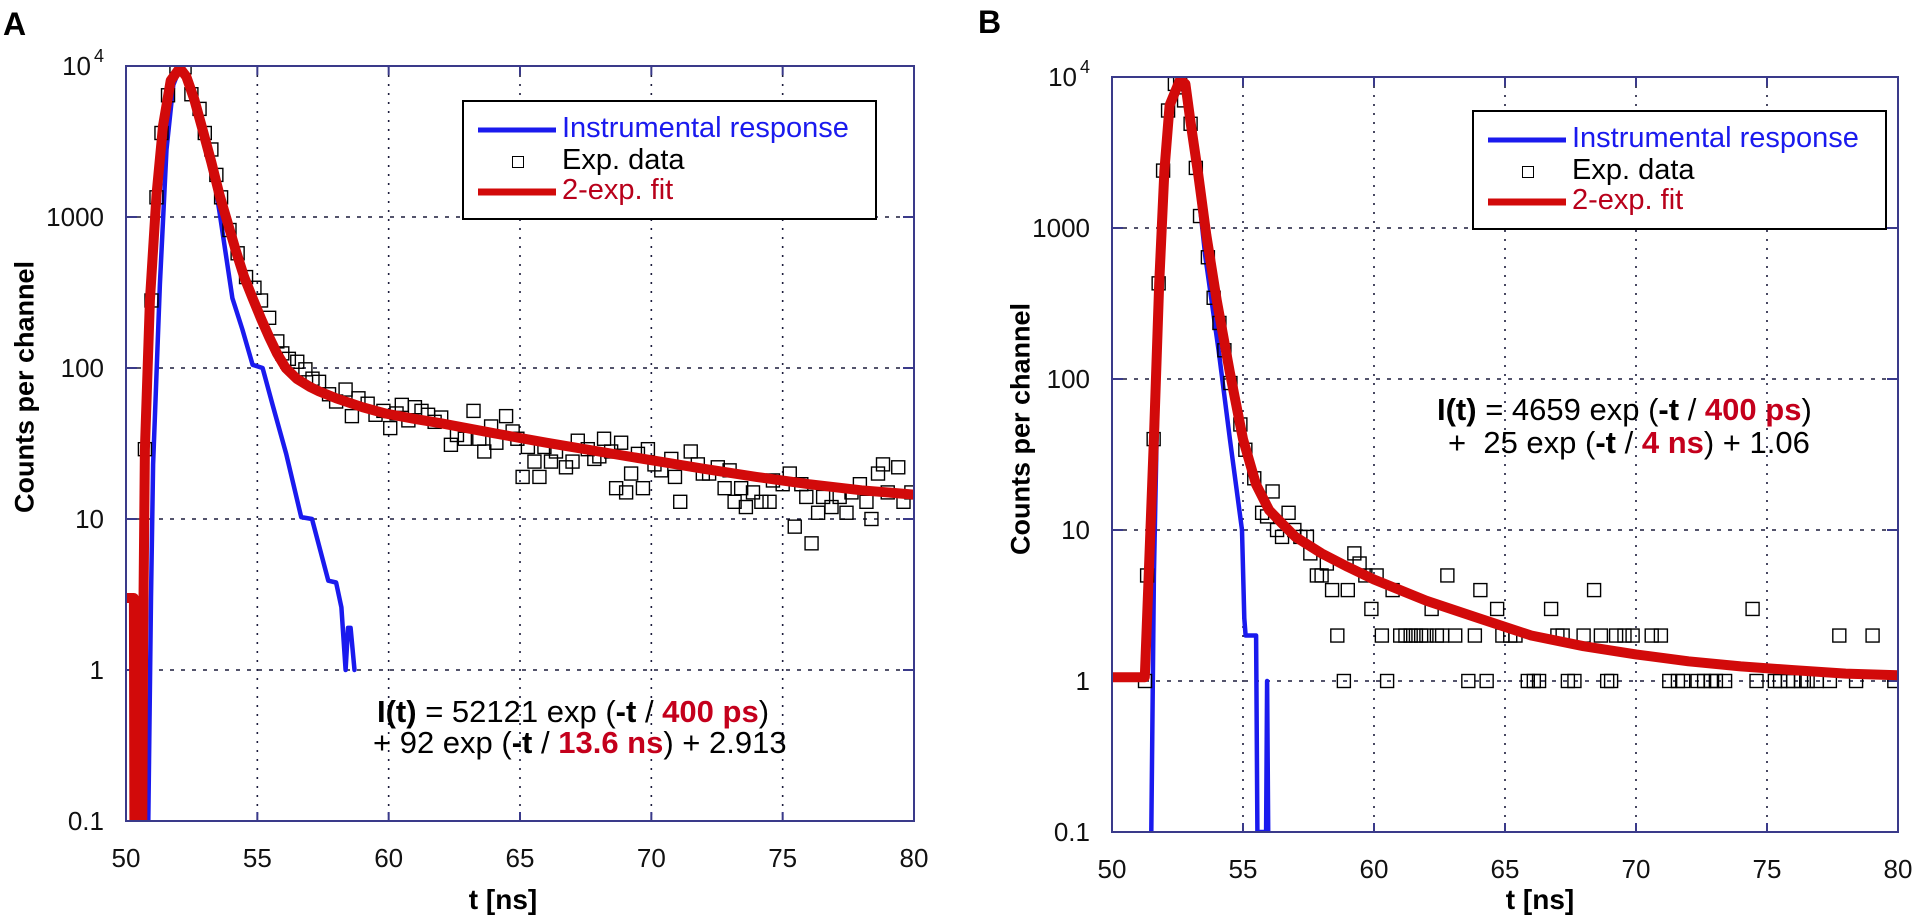  I want to click on eq-term: = 4659 exp (, so click(1567, 409).